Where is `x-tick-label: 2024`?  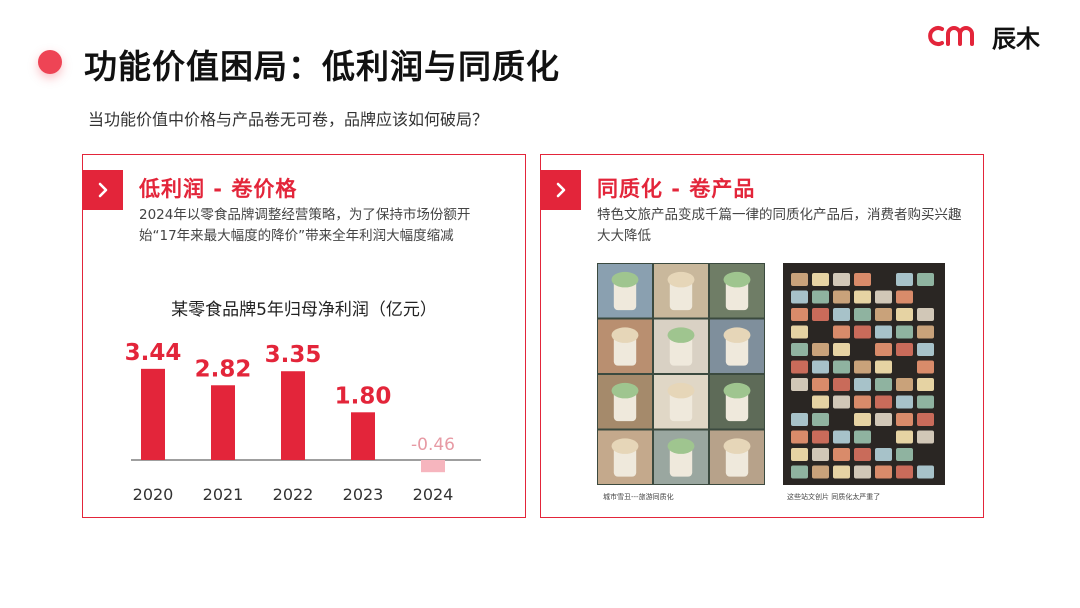
x-tick-label: 2024 is located at coordinates (433, 494).